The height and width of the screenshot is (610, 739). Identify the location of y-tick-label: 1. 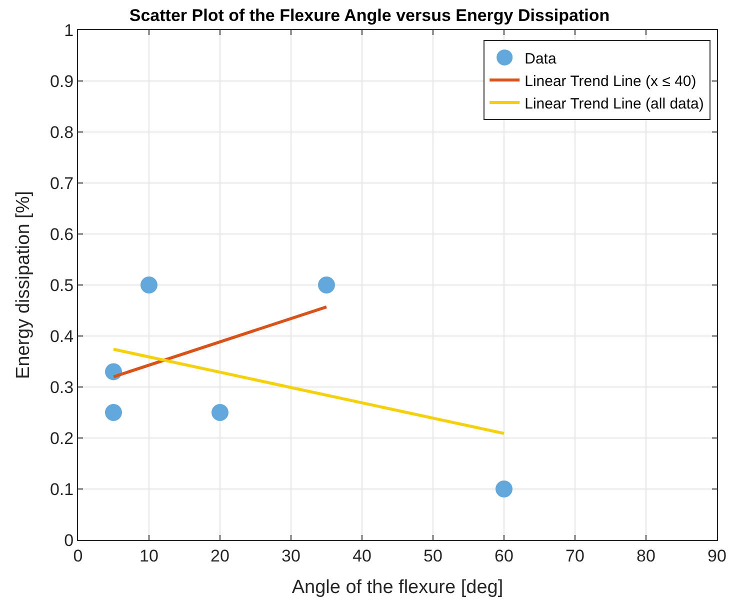
(69, 30).